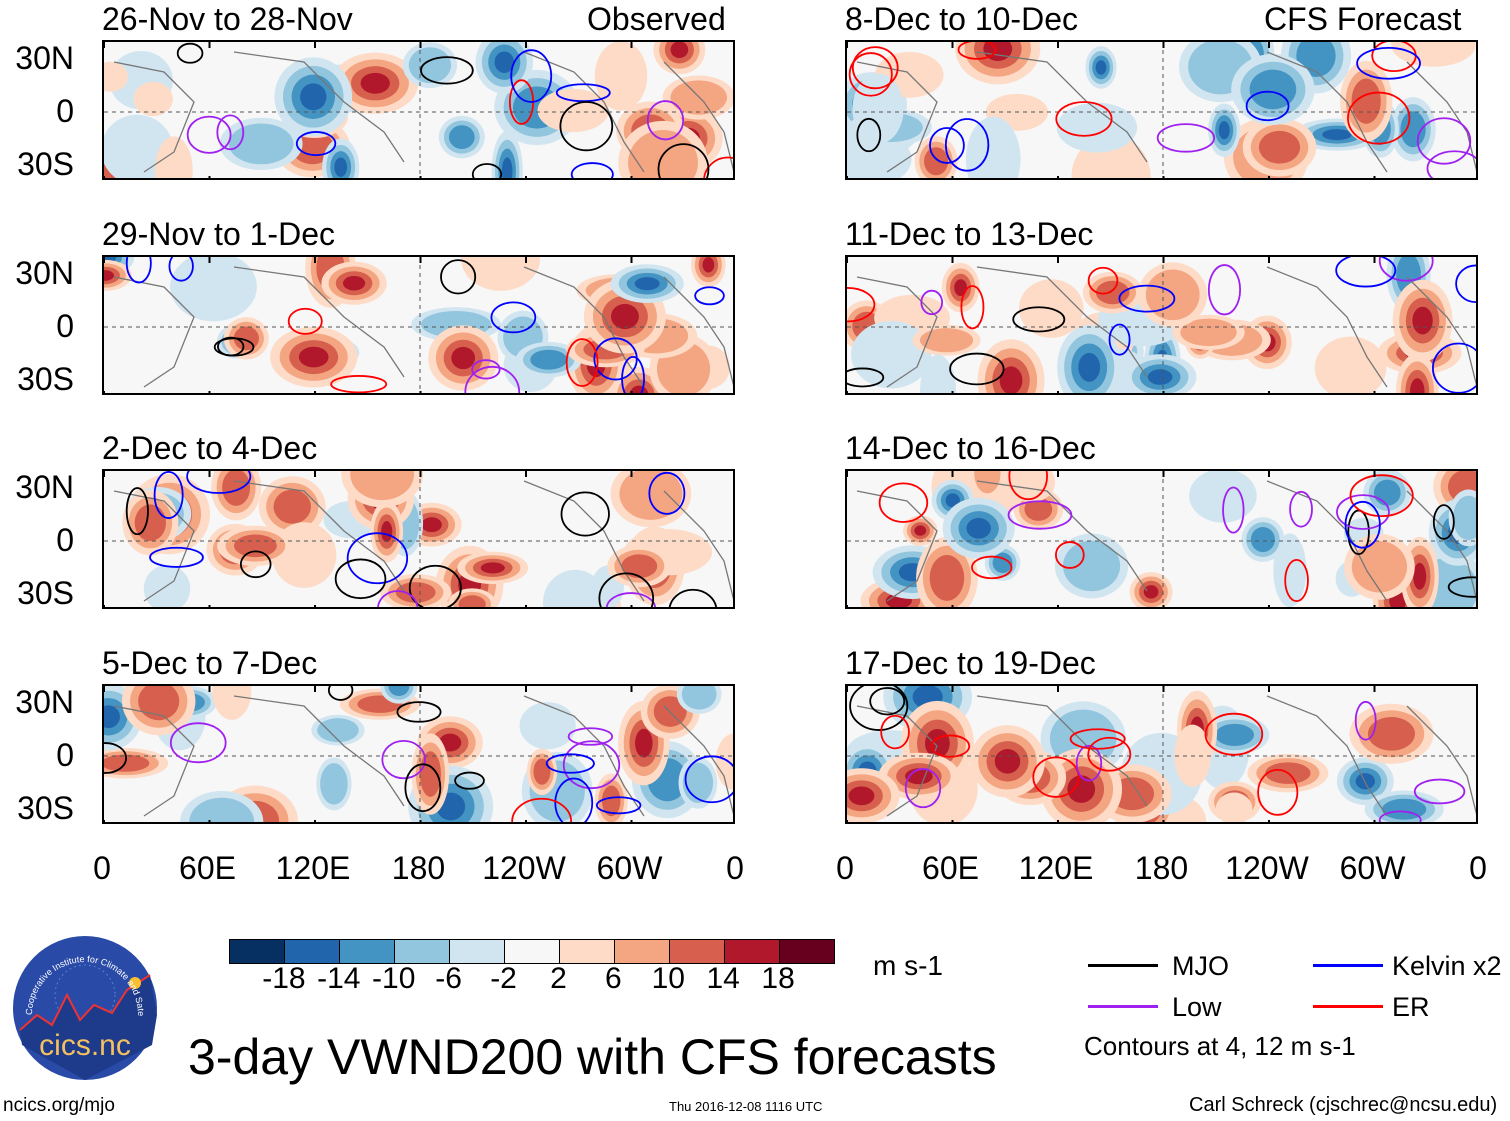 The height and width of the screenshot is (1121, 1510). What do you see at coordinates (558, 978) in the screenshot?
I see `colorbar-tick-label: 2` at bounding box center [558, 978].